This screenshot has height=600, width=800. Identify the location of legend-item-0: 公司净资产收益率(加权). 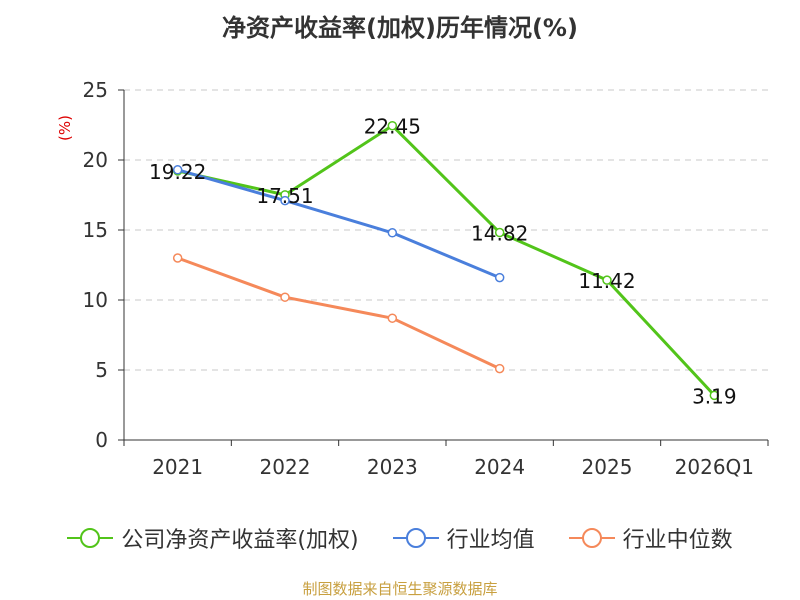
(213, 538).